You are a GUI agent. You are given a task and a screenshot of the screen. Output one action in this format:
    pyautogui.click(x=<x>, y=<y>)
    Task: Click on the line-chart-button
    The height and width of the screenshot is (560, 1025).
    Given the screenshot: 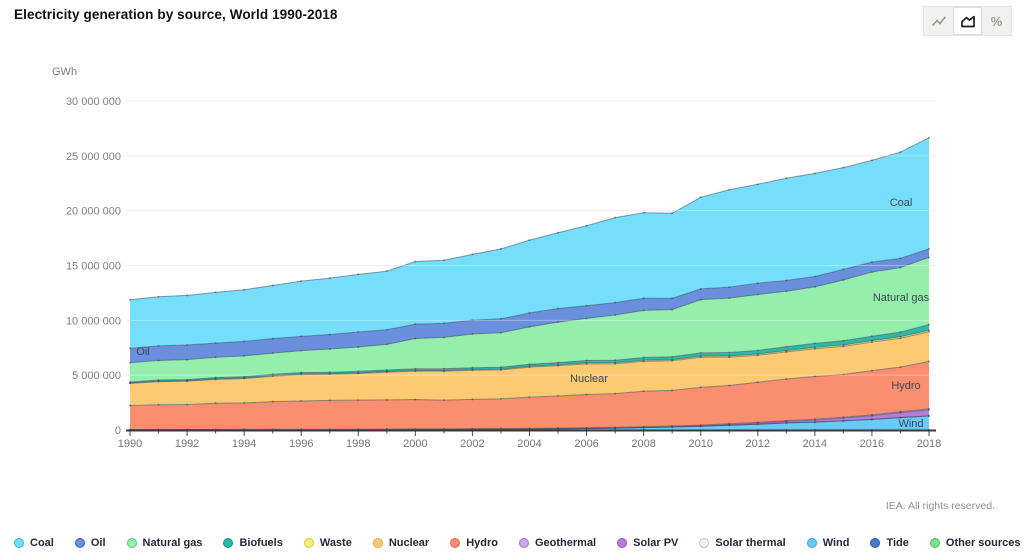 What is the action you would take?
    pyautogui.click(x=938, y=21)
    